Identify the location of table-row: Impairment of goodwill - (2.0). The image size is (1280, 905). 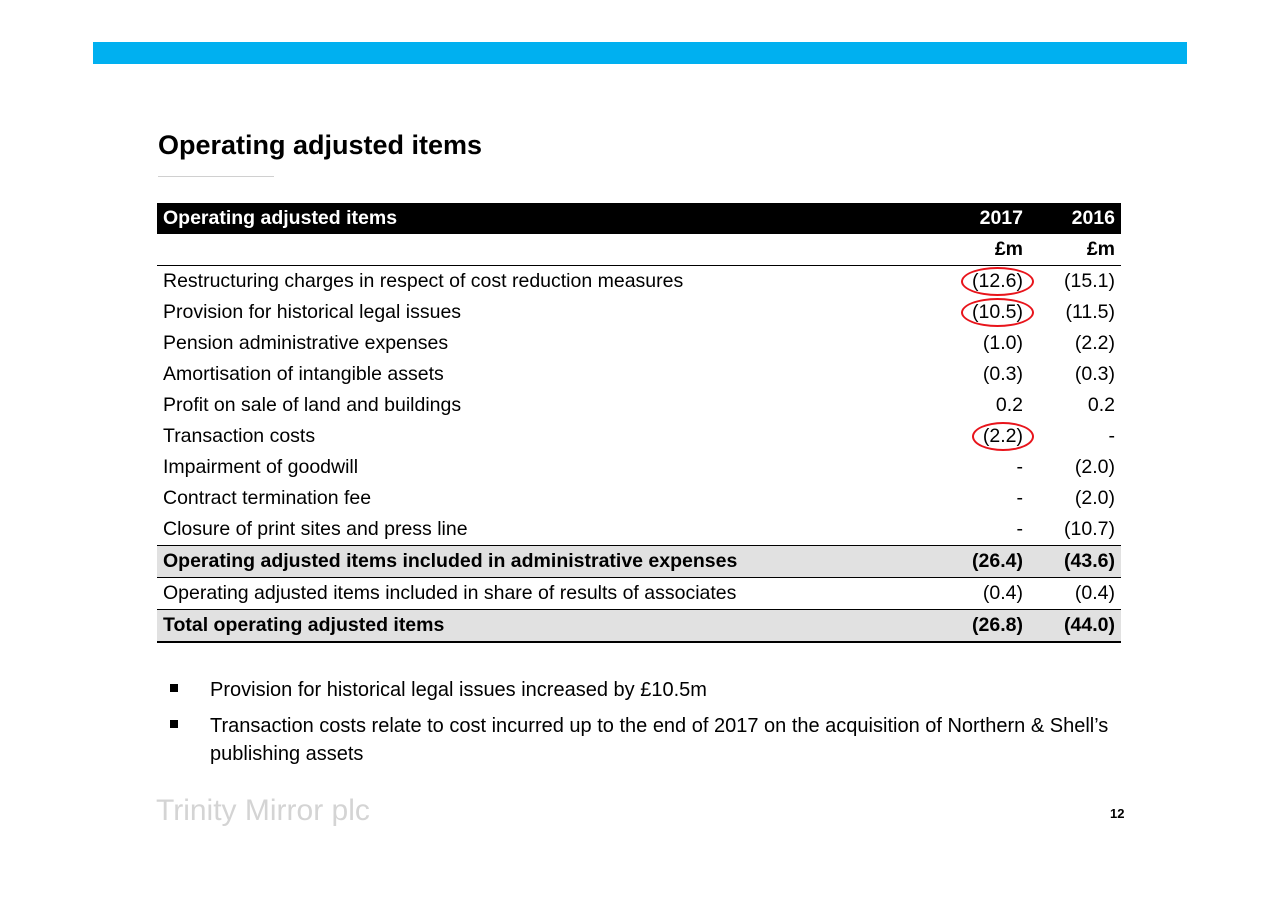
(639, 467).